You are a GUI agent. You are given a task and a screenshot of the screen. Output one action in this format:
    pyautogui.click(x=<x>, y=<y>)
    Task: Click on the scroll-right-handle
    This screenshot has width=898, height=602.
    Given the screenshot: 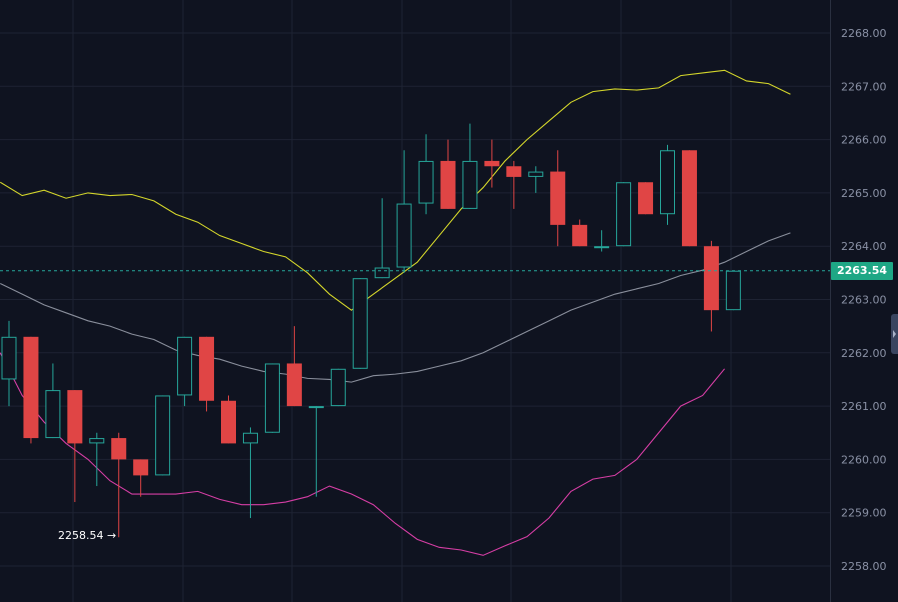 What is the action you would take?
    pyautogui.click(x=894, y=334)
    